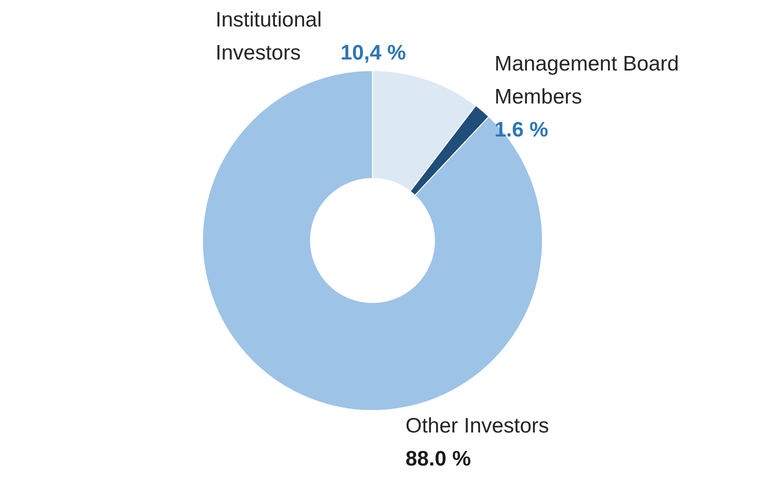  Describe the element at coordinates (373, 53) in the screenshot. I see `data-label: 10,4 %` at that location.